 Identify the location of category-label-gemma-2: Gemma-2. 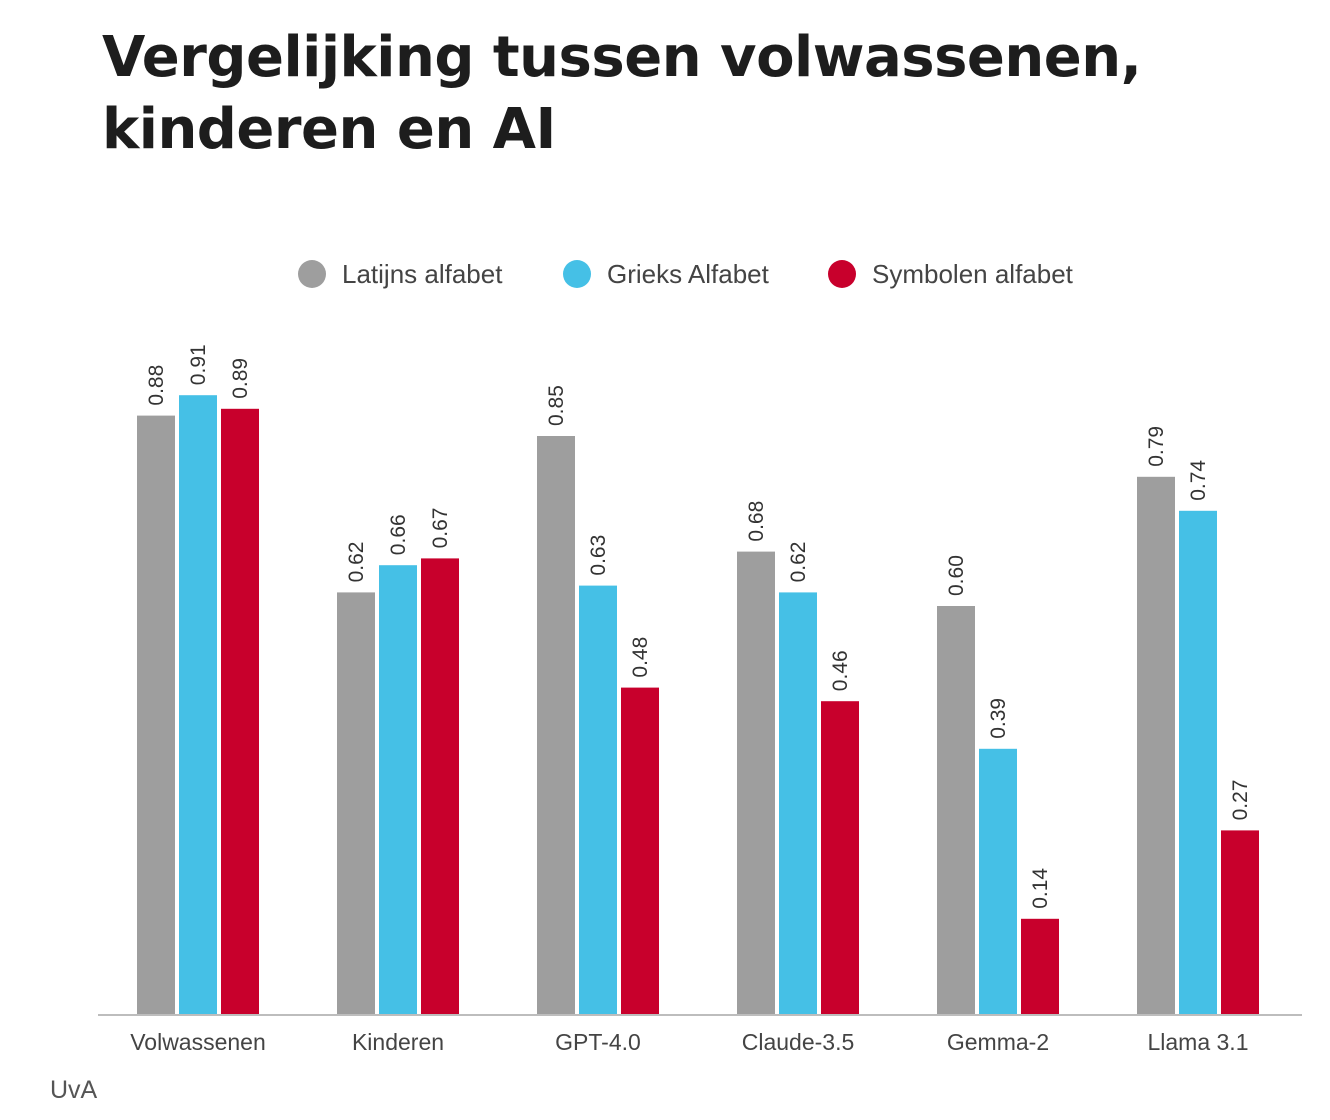
(998, 1042).